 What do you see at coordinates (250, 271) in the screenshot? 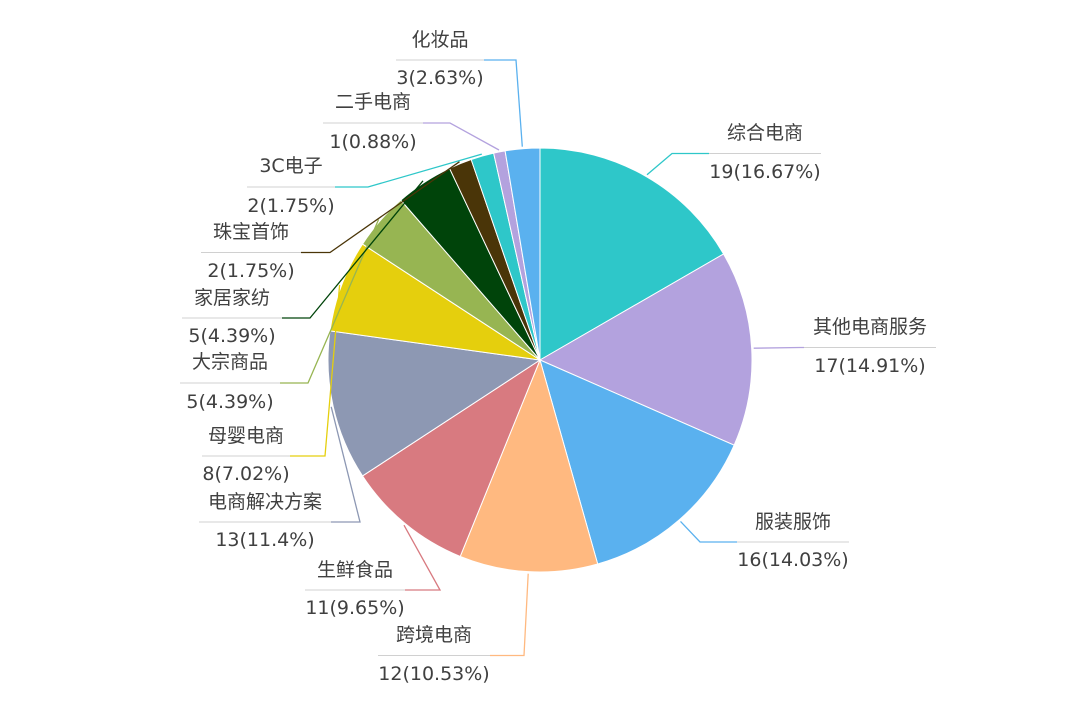
I see `slice-value-label-9: 2(1.75%)` at bounding box center [250, 271].